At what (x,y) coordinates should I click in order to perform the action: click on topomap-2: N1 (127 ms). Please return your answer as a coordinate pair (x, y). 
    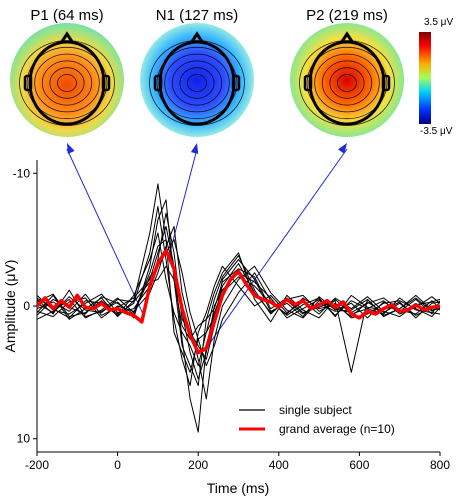
    Looking at the image, I should click on (197, 72).